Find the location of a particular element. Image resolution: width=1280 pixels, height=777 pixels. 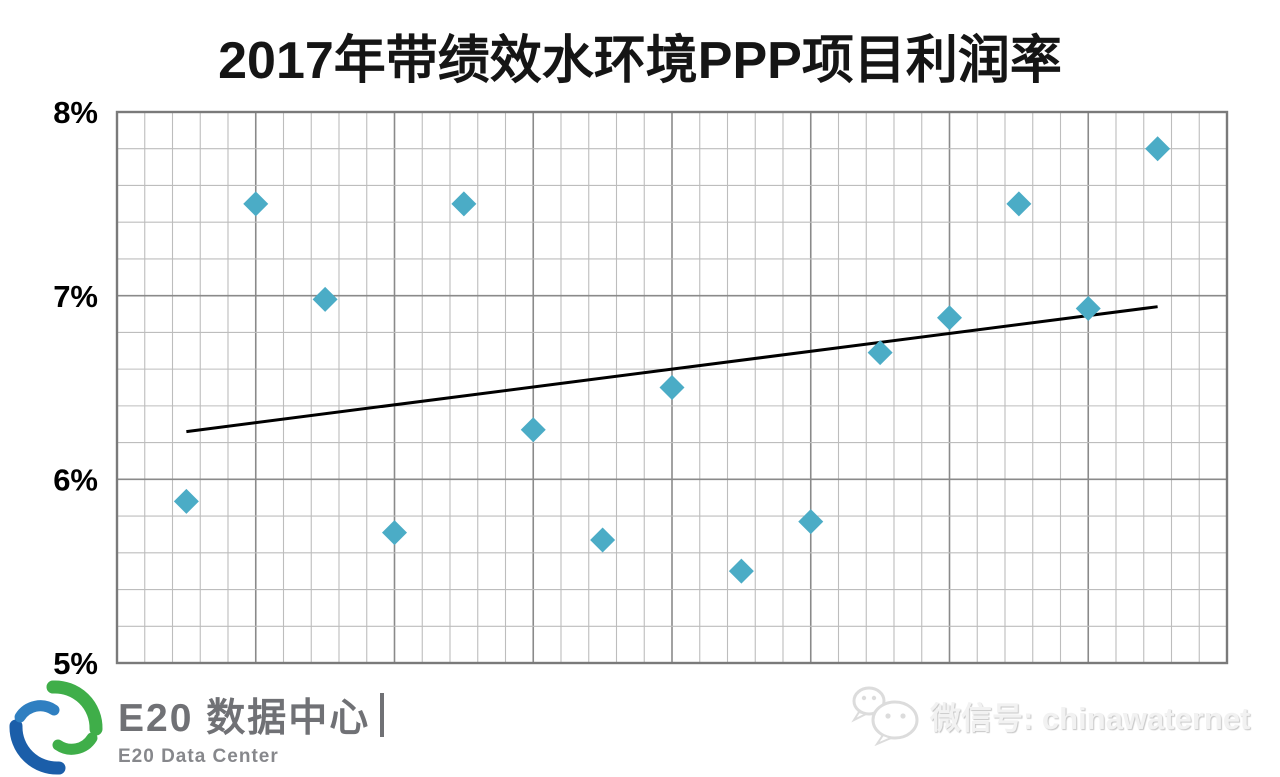

chart-title: 2017年带绩效水环境PPP项目利润率 is located at coordinates (640, 61).